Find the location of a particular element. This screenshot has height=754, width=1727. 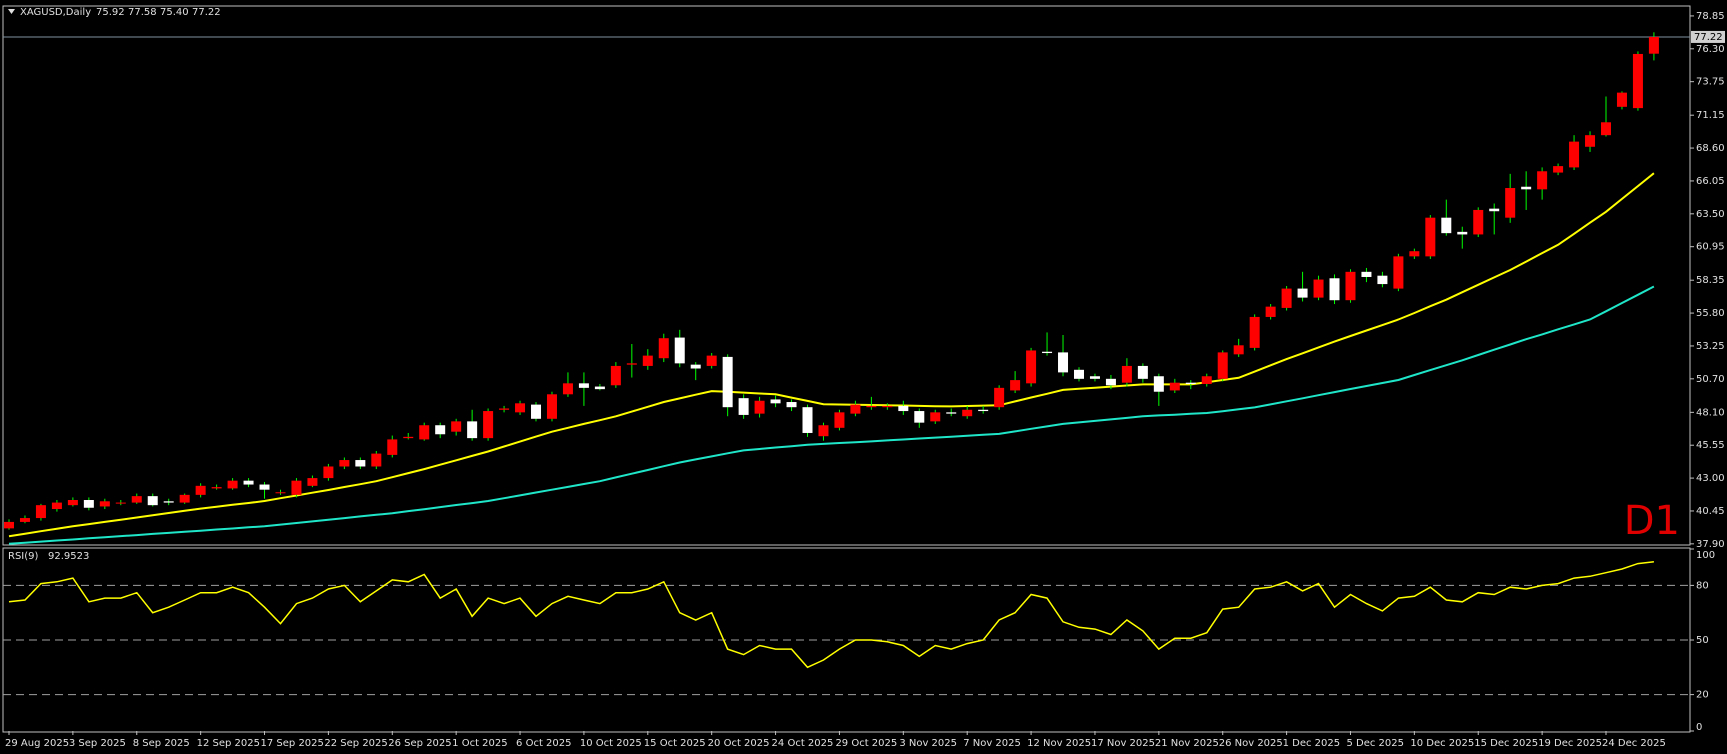

y-tick-label: 53.25 is located at coordinates (1710, 346).